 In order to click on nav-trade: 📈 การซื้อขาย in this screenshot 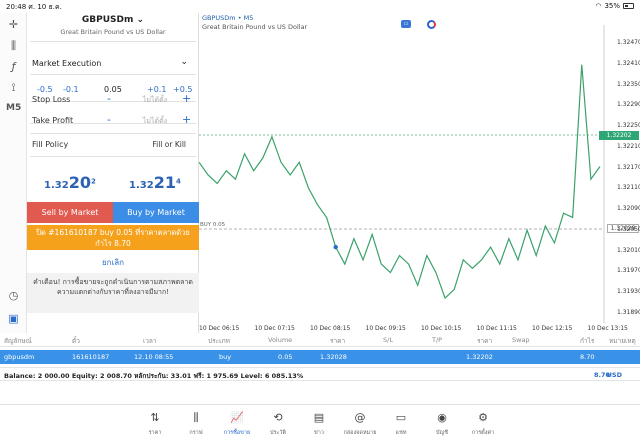, I will do `click(237, 424)`.